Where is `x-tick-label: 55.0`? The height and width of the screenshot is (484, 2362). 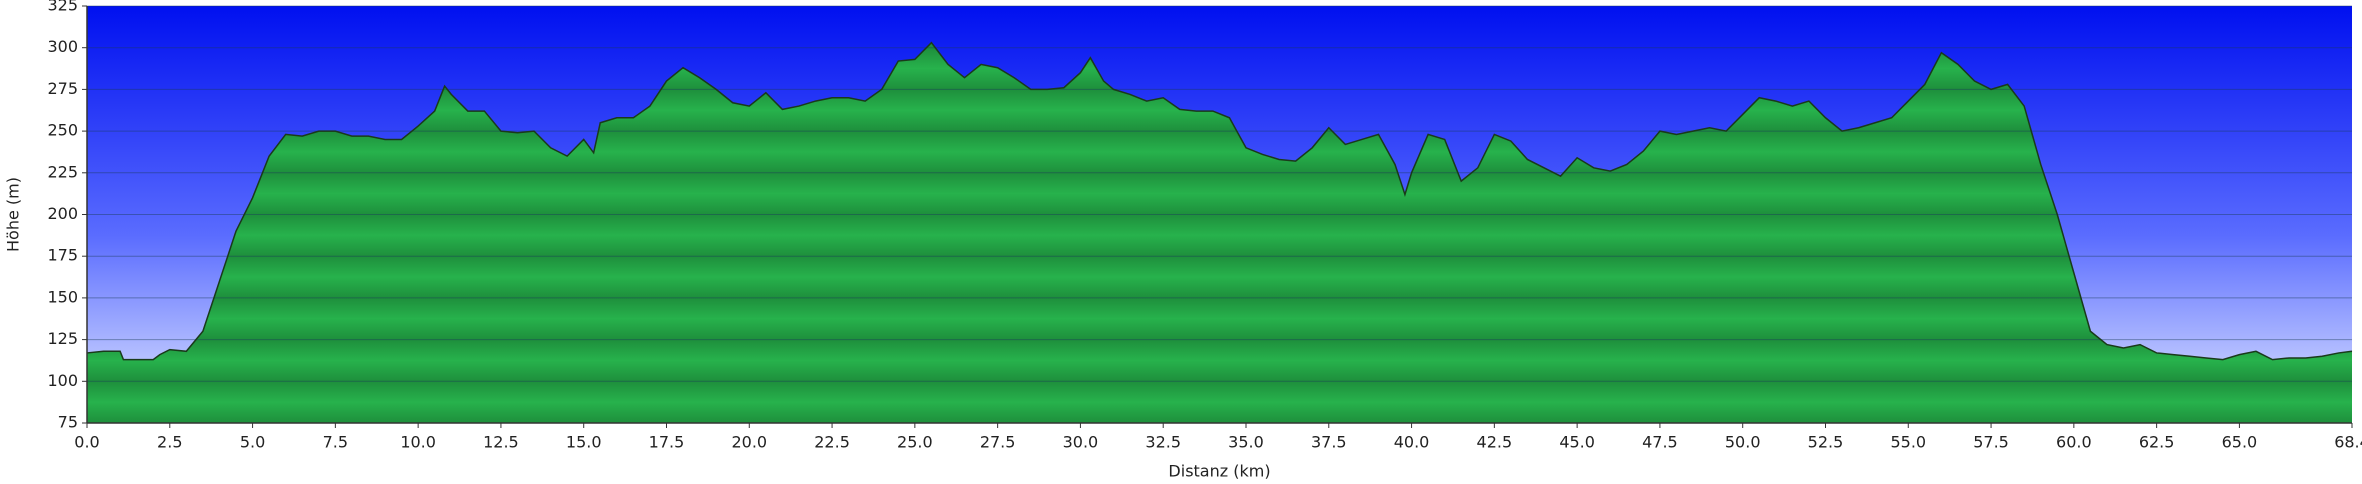 x-tick-label: 55.0 is located at coordinates (1908, 442).